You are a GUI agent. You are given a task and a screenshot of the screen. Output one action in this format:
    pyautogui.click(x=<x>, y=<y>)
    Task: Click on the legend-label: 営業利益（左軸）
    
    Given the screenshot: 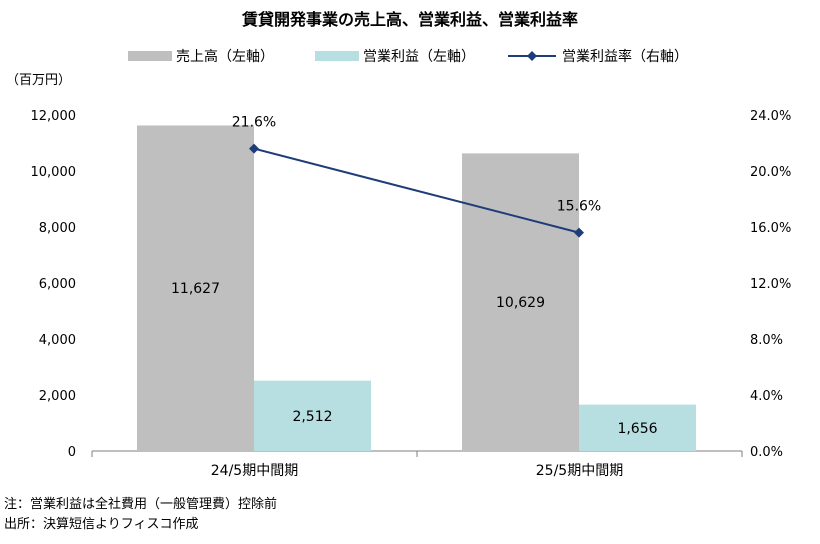 What is the action you would take?
    pyautogui.click(x=419, y=57)
    